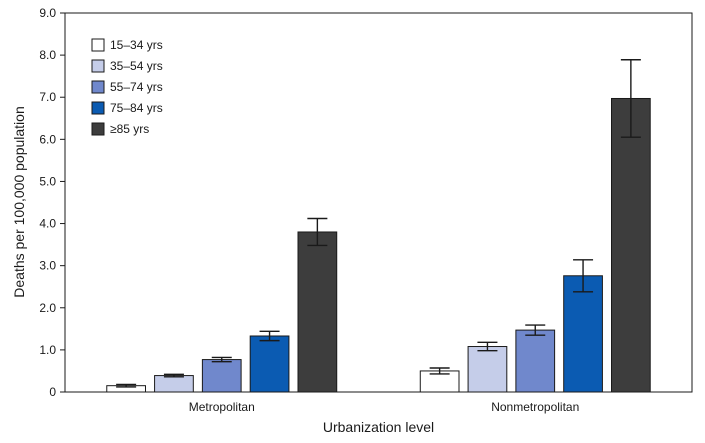 The width and height of the screenshot is (705, 443). What do you see at coordinates (52, 202) in the screenshot?
I see `y-axis-ticks: 0 1.0 2.0 3.0 4.0 5.0 6.0 7.0 8.0 9.0` at bounding box center [52, 202].